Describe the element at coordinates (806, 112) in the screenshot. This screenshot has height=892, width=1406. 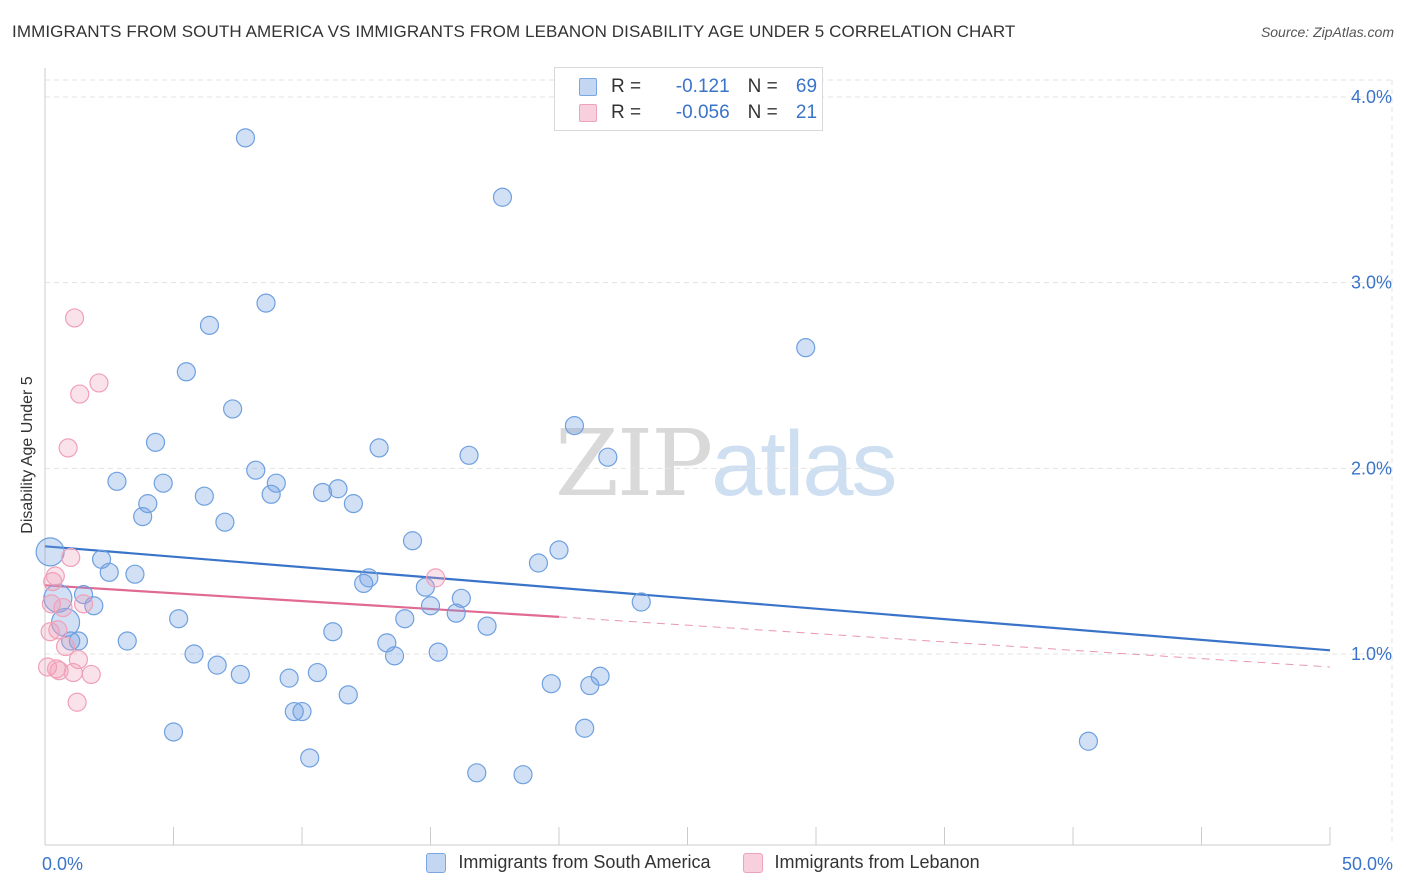
I see `legend-n-value-lebanon: 21` at that location.